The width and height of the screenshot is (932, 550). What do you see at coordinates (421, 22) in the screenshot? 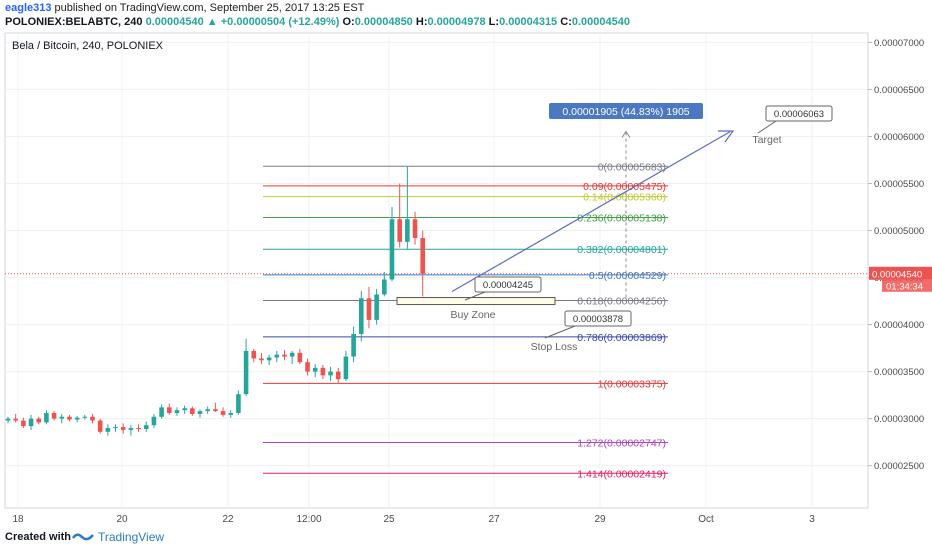
I see `high-label: H:` at bounding box center [421, 22].